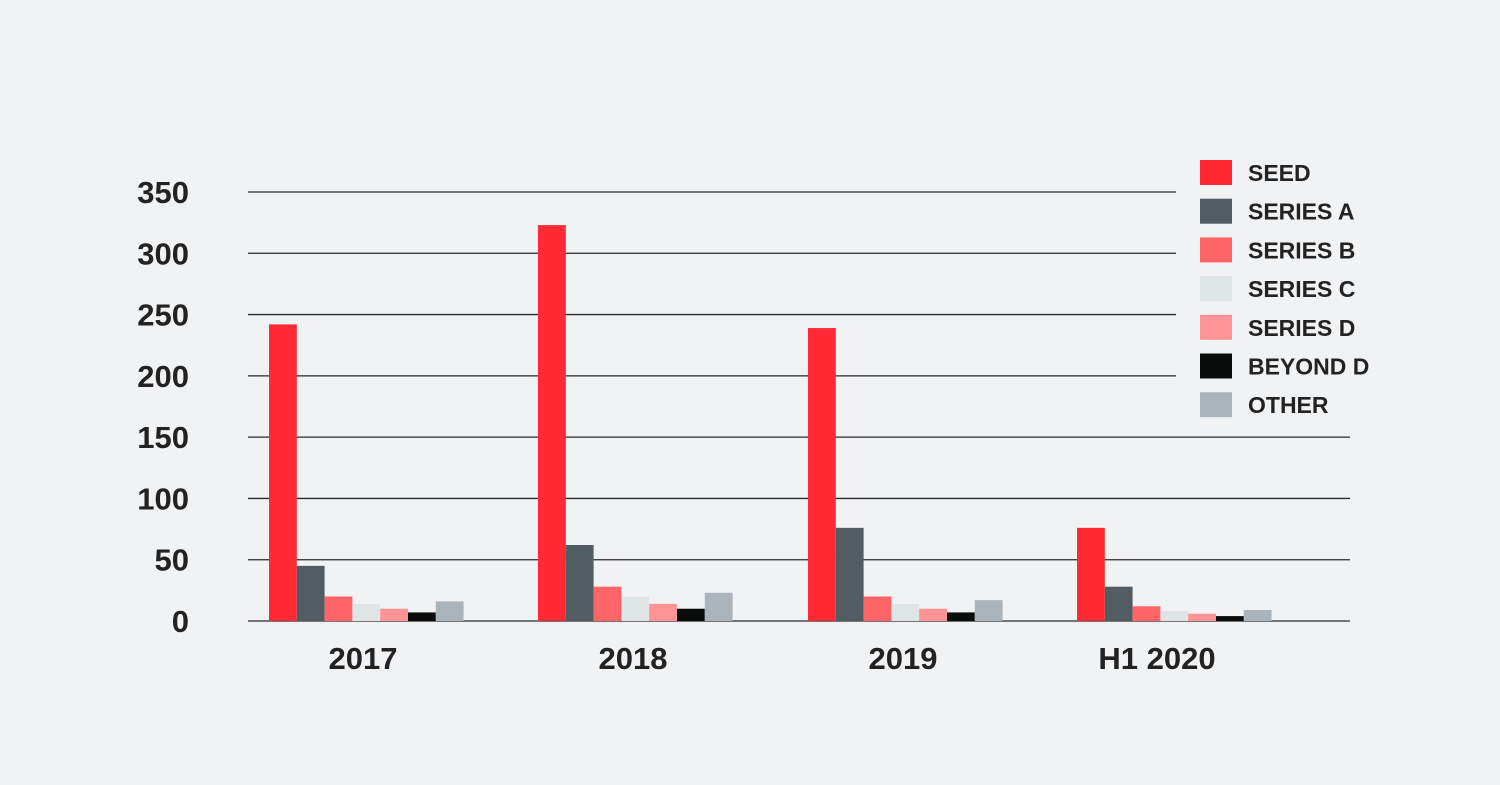 The width and height of the screenshot is (1500, 785). What do you see at coordinates (366, 612) in the screenshot?
I see `bar-series-c-2017` at bounding box center [366, 612].